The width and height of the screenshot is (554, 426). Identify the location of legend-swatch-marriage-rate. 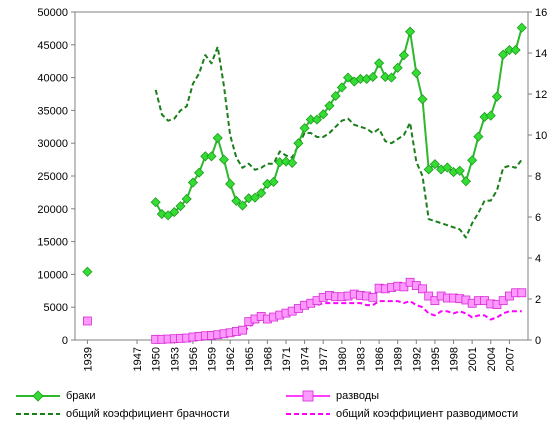
(38, 414).